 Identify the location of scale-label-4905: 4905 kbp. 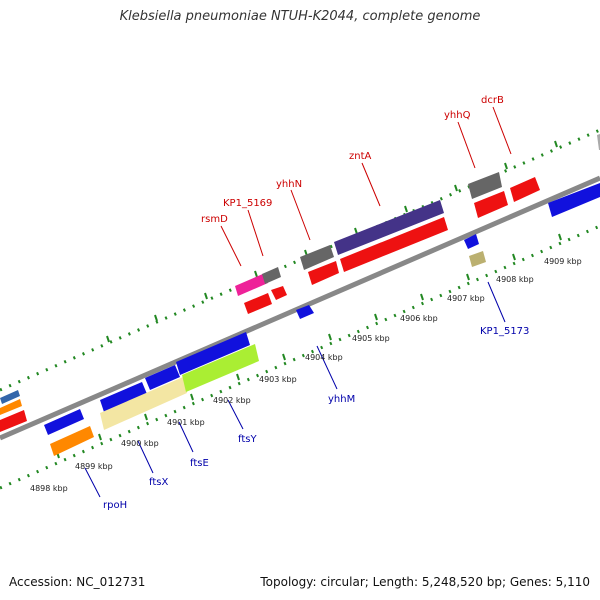
(371, 338).